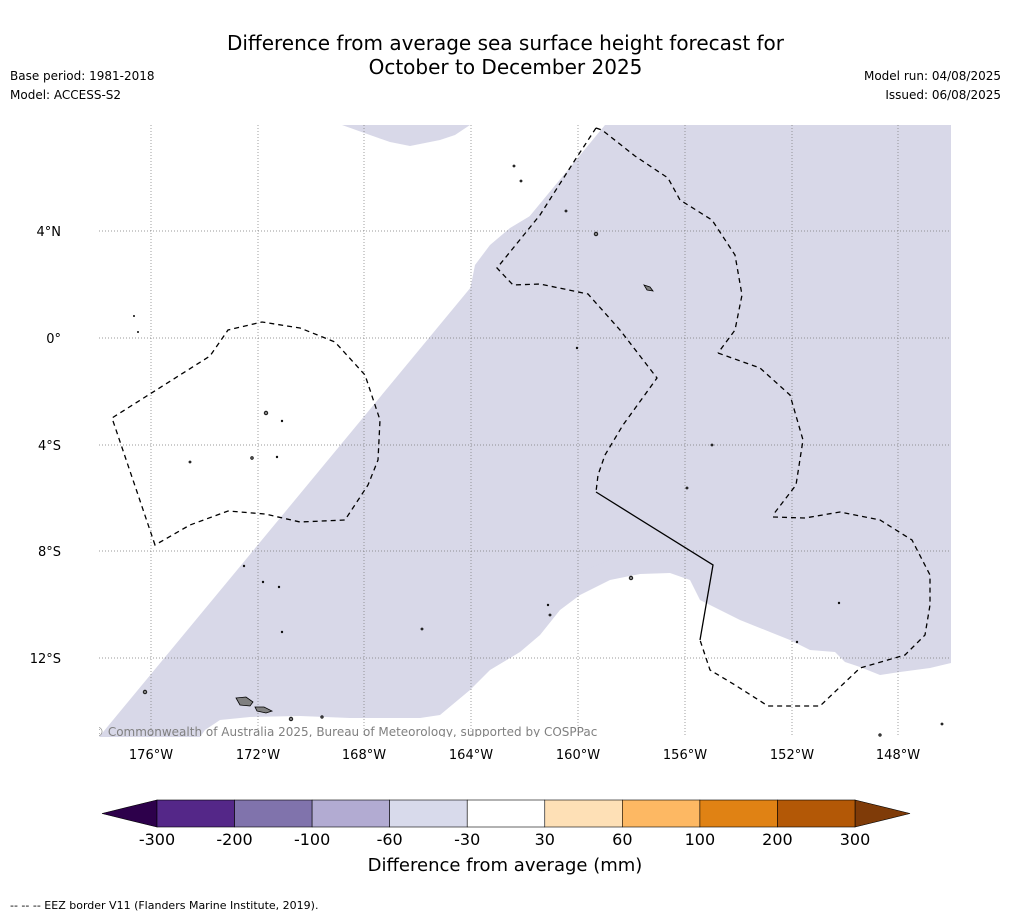 This screenshot has height=919, width=1011. What do you see at coordinates (545, 839) in the screenshot?
I see `colorbar-tick-label: 30` at bounding box center [545, 839].